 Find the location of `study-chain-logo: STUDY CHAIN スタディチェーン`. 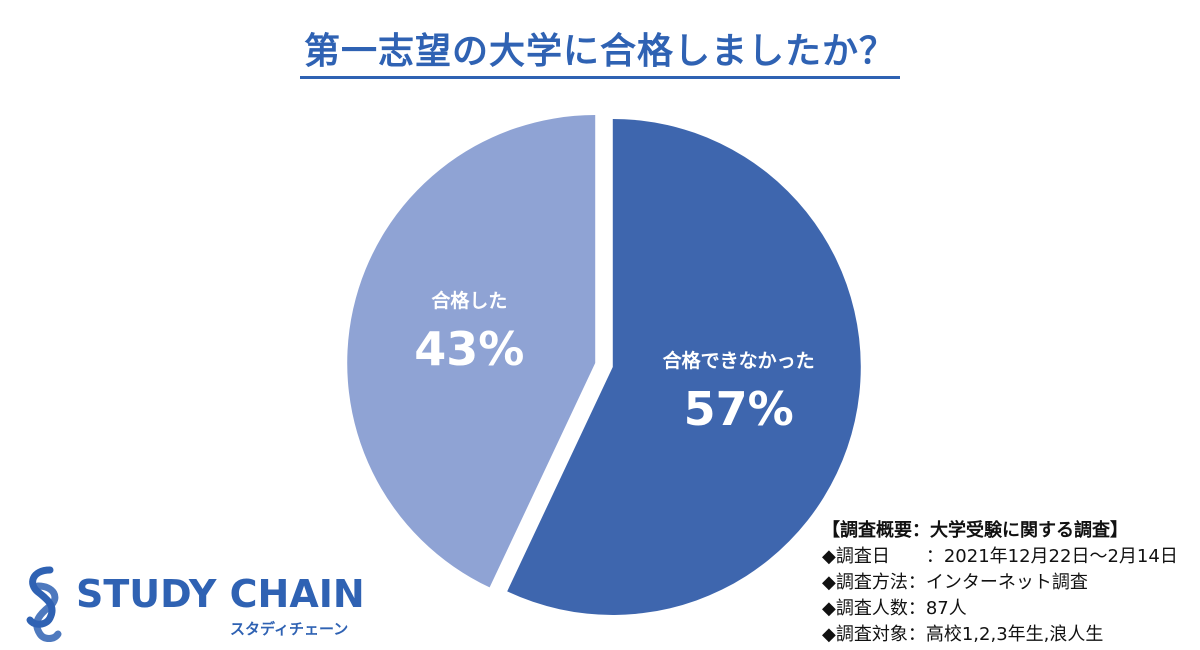

study-chain-logo: STUDY CHAIN スタディチェーン is located at coordinates (200, 604).